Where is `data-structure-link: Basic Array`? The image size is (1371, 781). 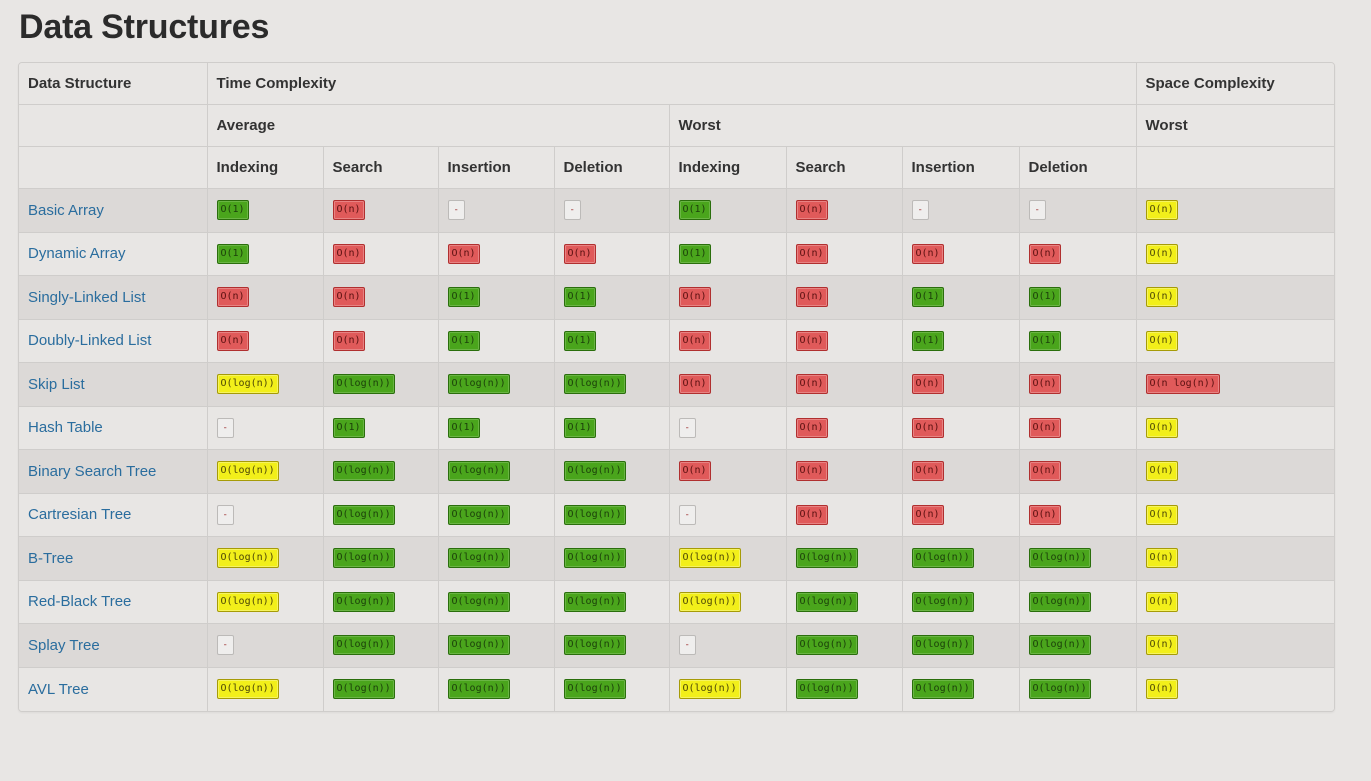
data-structure-link: Basic Array is located at coordinates (66, 210).